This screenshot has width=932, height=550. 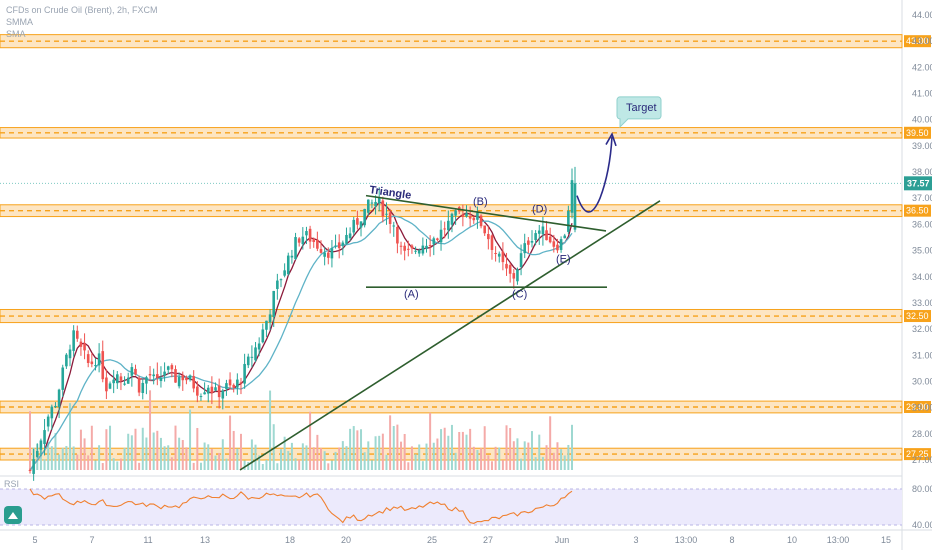 What do you see at coordinates (91, 540) in the screenshot?
I see `time-tick-label: 7` at bounding box center [91, 540].